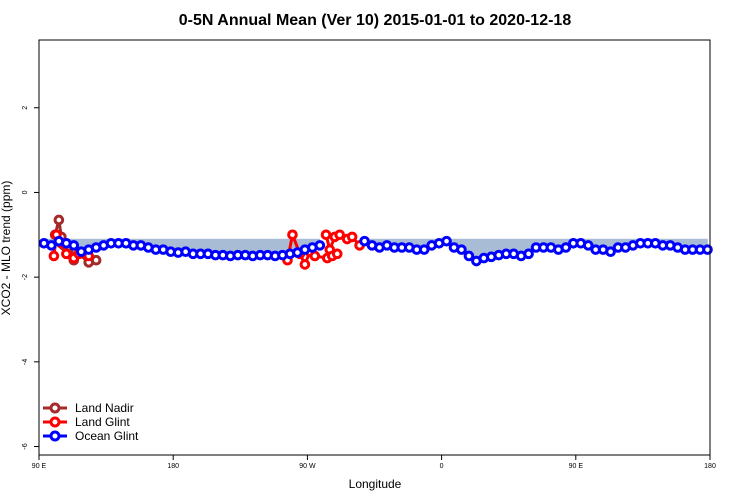 The width and height of the screenshot is (750, 500). I want to click on x-tick-label: 0, so click(442, 466).